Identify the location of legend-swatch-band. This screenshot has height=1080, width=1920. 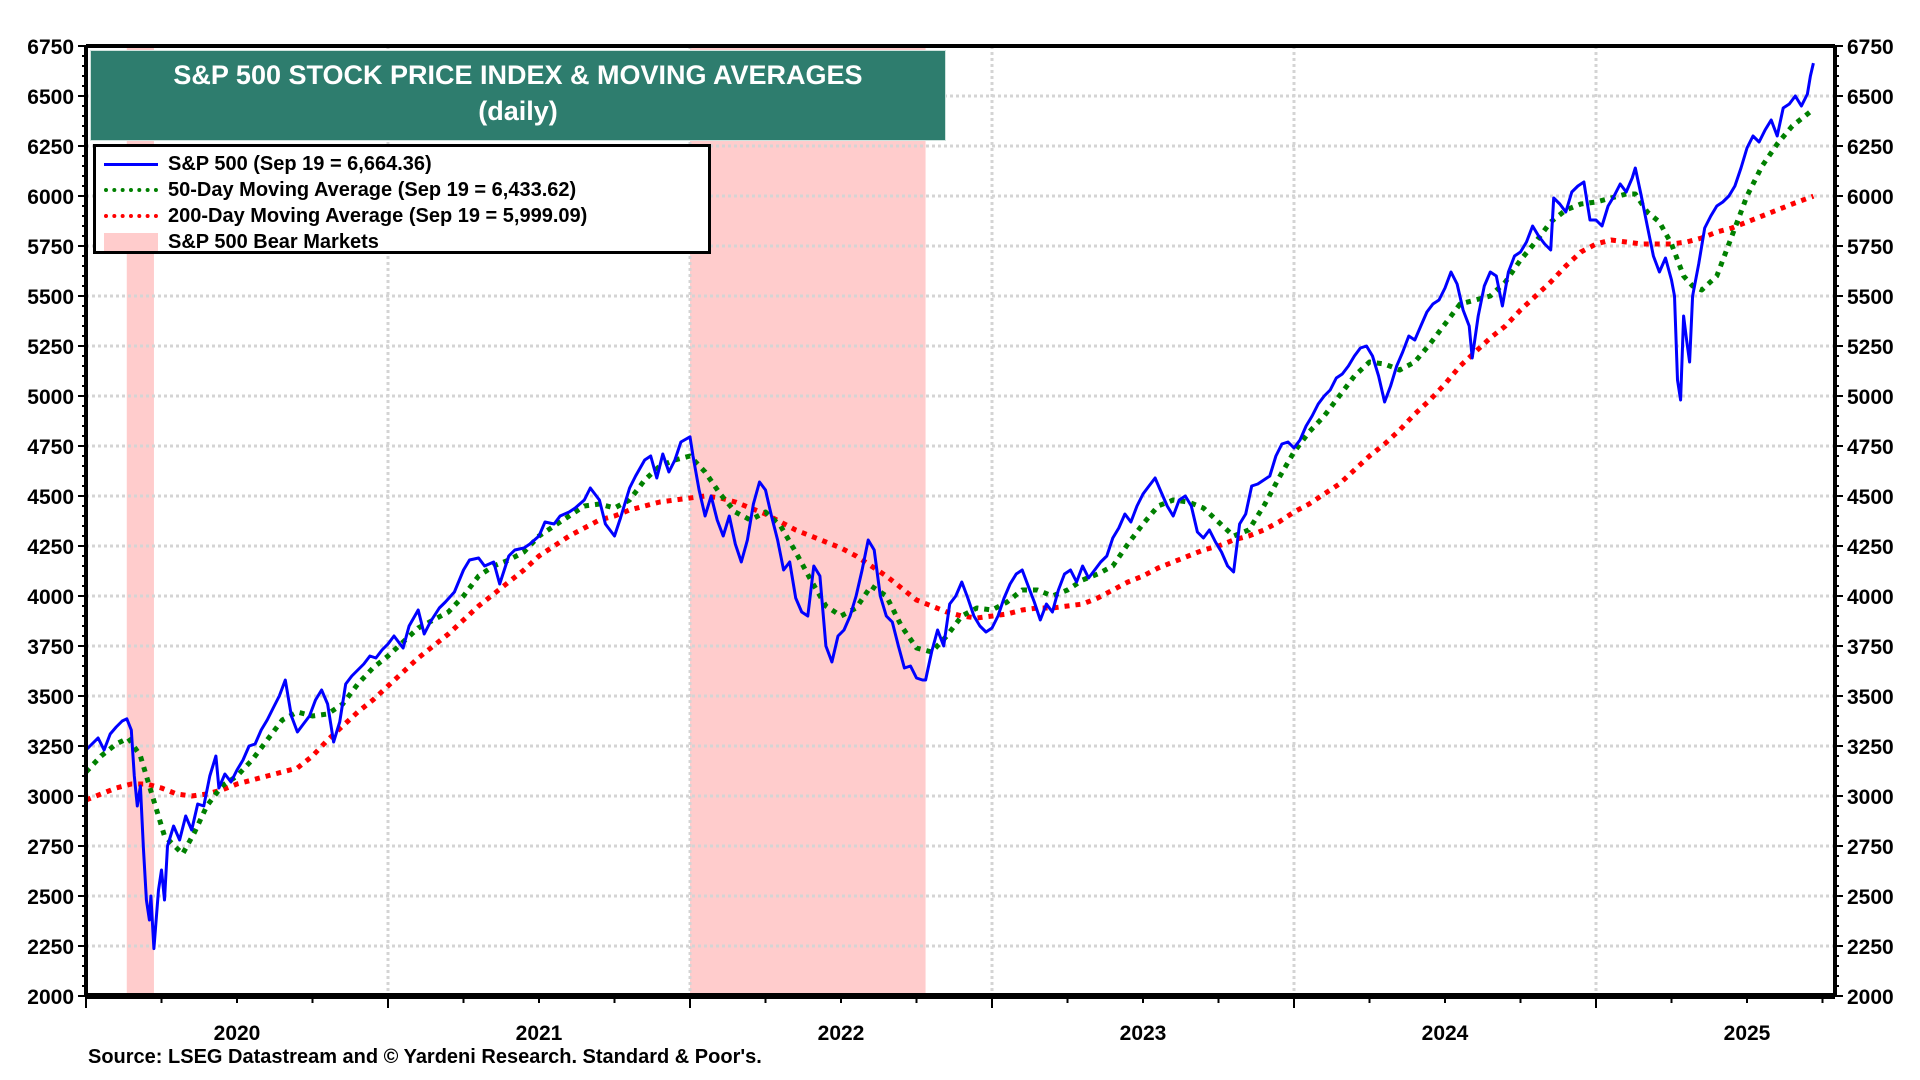
(131, 242).